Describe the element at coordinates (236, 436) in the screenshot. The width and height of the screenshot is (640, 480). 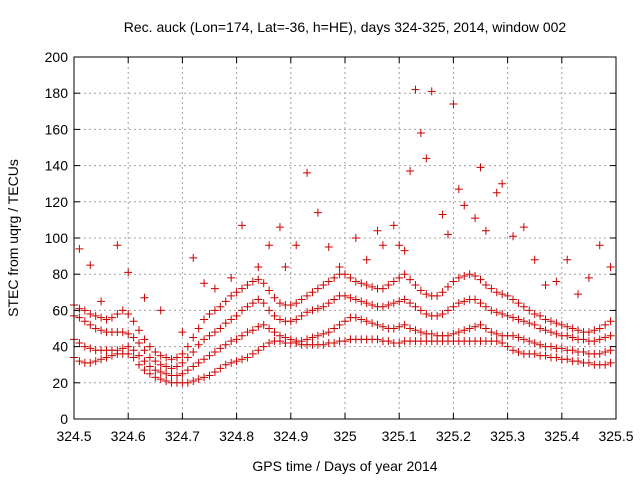
I see `x-tick-label: 324.8` at that location.